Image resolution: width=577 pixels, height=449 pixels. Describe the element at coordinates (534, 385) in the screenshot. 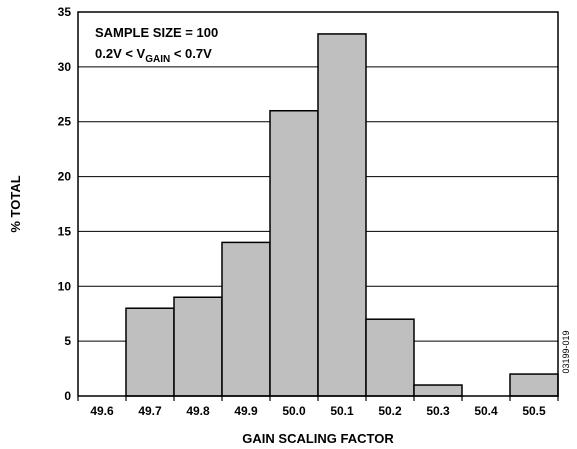

I see `bar-50.5` at that location.